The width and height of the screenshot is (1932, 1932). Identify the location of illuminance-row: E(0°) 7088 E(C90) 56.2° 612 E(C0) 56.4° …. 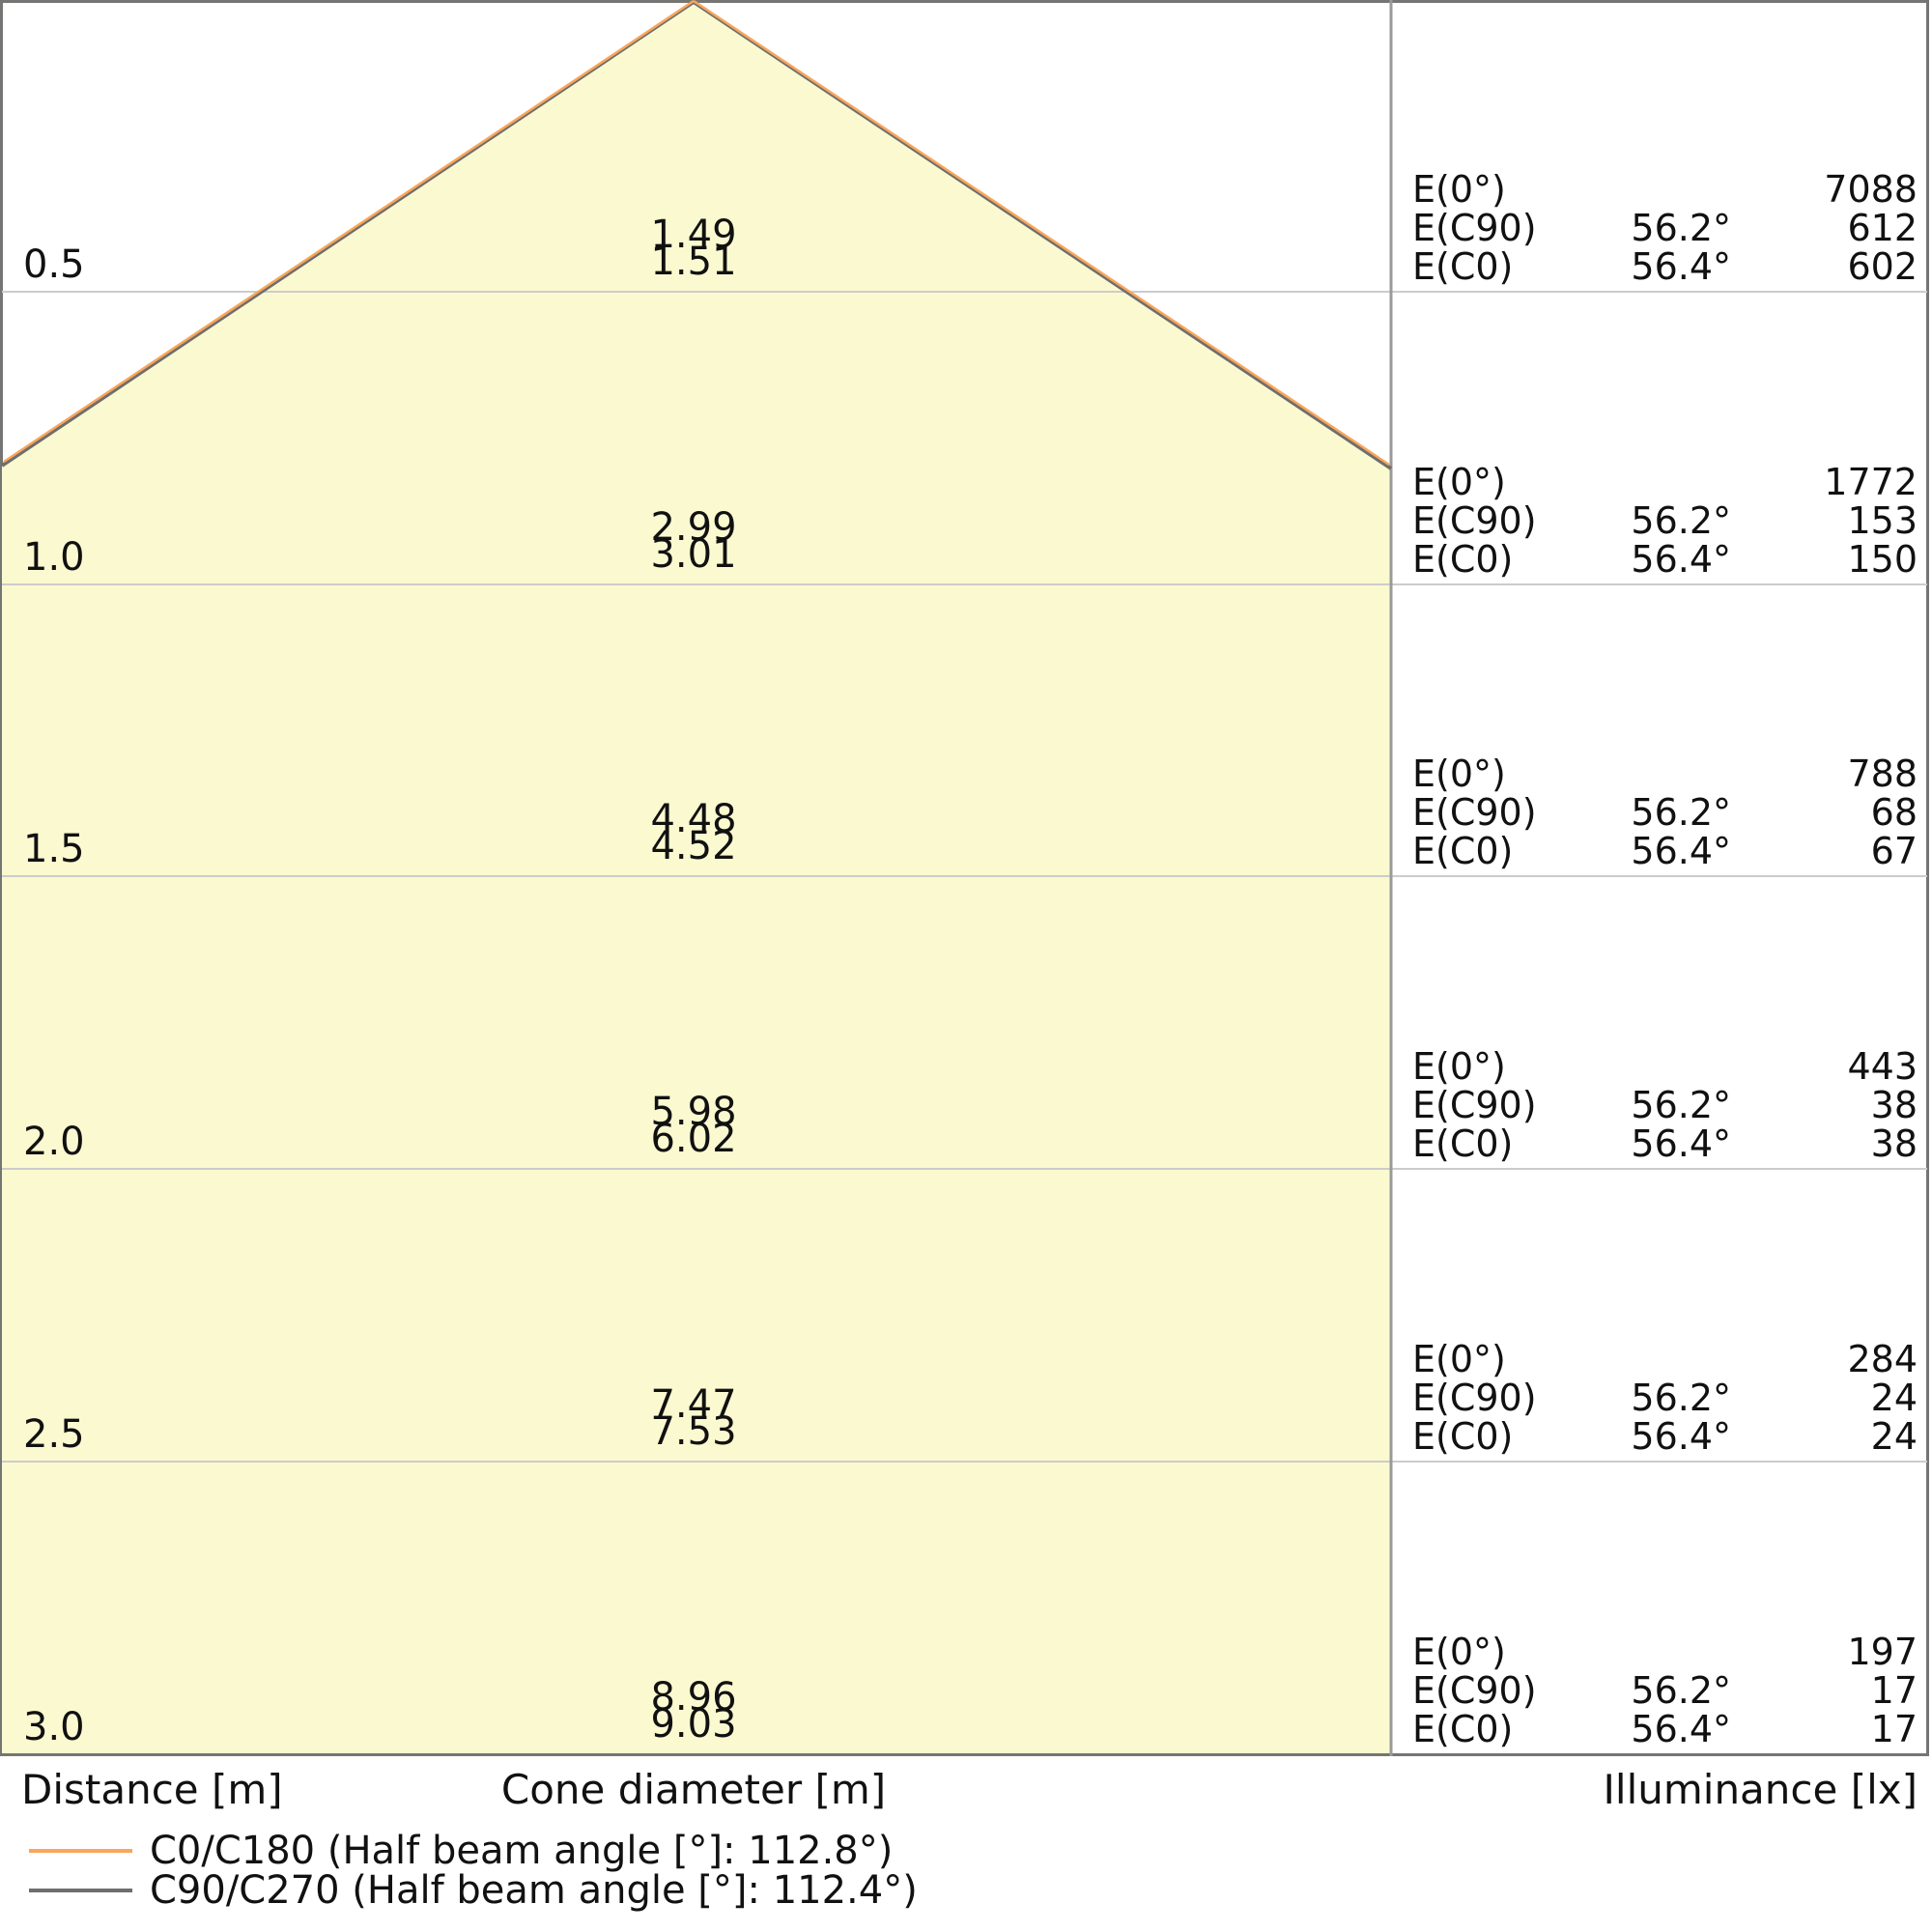
(1665, 227).